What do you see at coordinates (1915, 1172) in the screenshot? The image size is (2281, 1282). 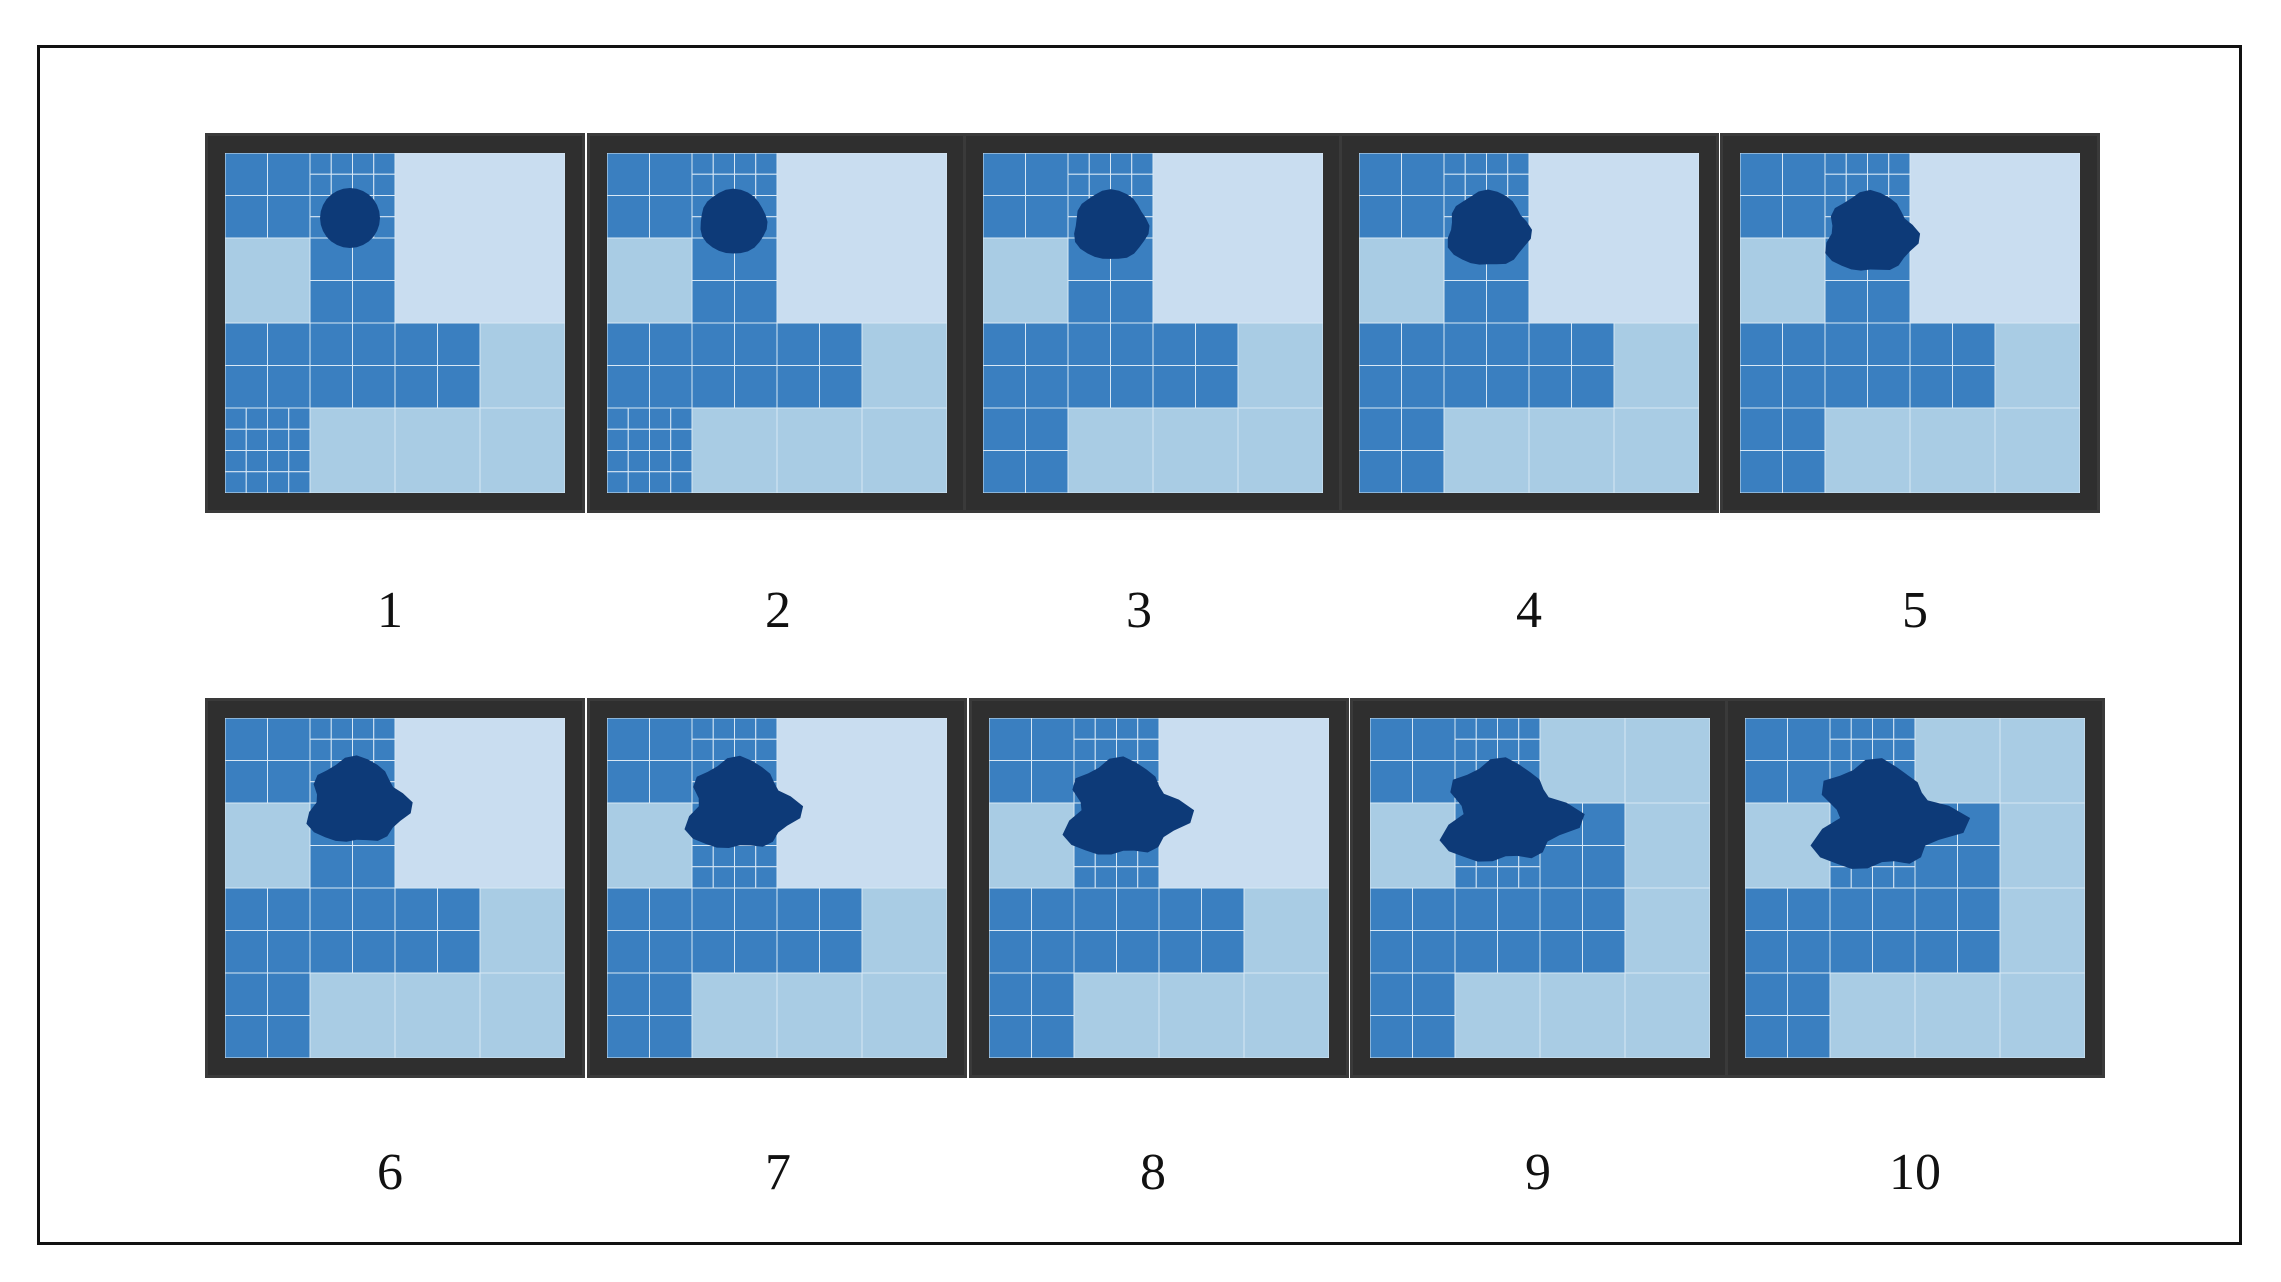 I see `panel-label-10: 10` at bounding box center [1915, 1172].